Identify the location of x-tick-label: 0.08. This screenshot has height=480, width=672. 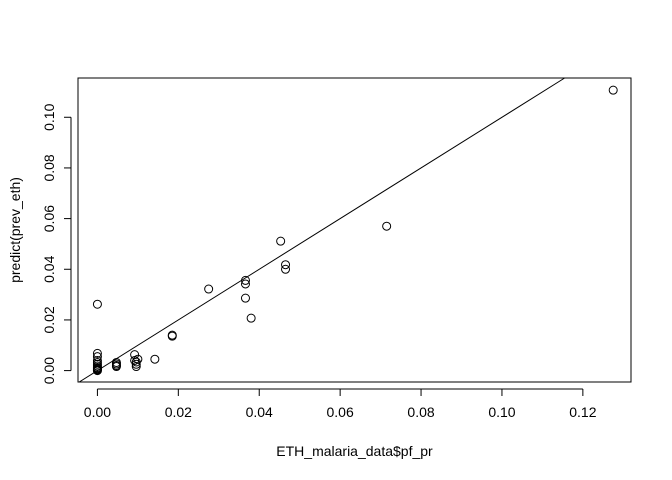
(420, 412).